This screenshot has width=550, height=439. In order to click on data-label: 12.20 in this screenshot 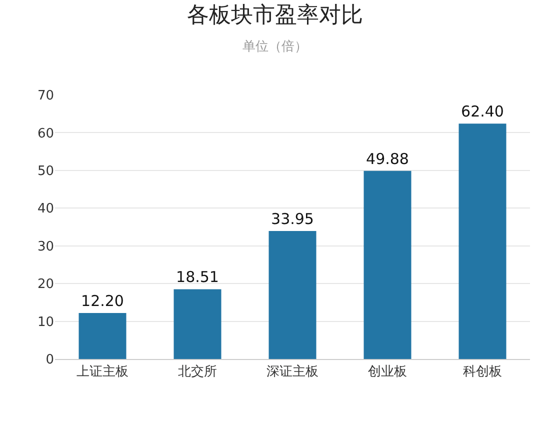, I will do `click(102, 301)`.